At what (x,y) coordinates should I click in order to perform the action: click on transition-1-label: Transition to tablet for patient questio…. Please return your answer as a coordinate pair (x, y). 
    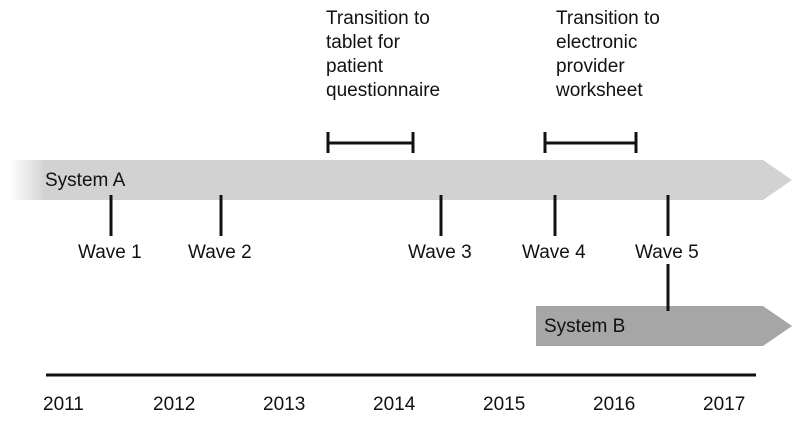
    Looking at the image, I should click on (383, 54).